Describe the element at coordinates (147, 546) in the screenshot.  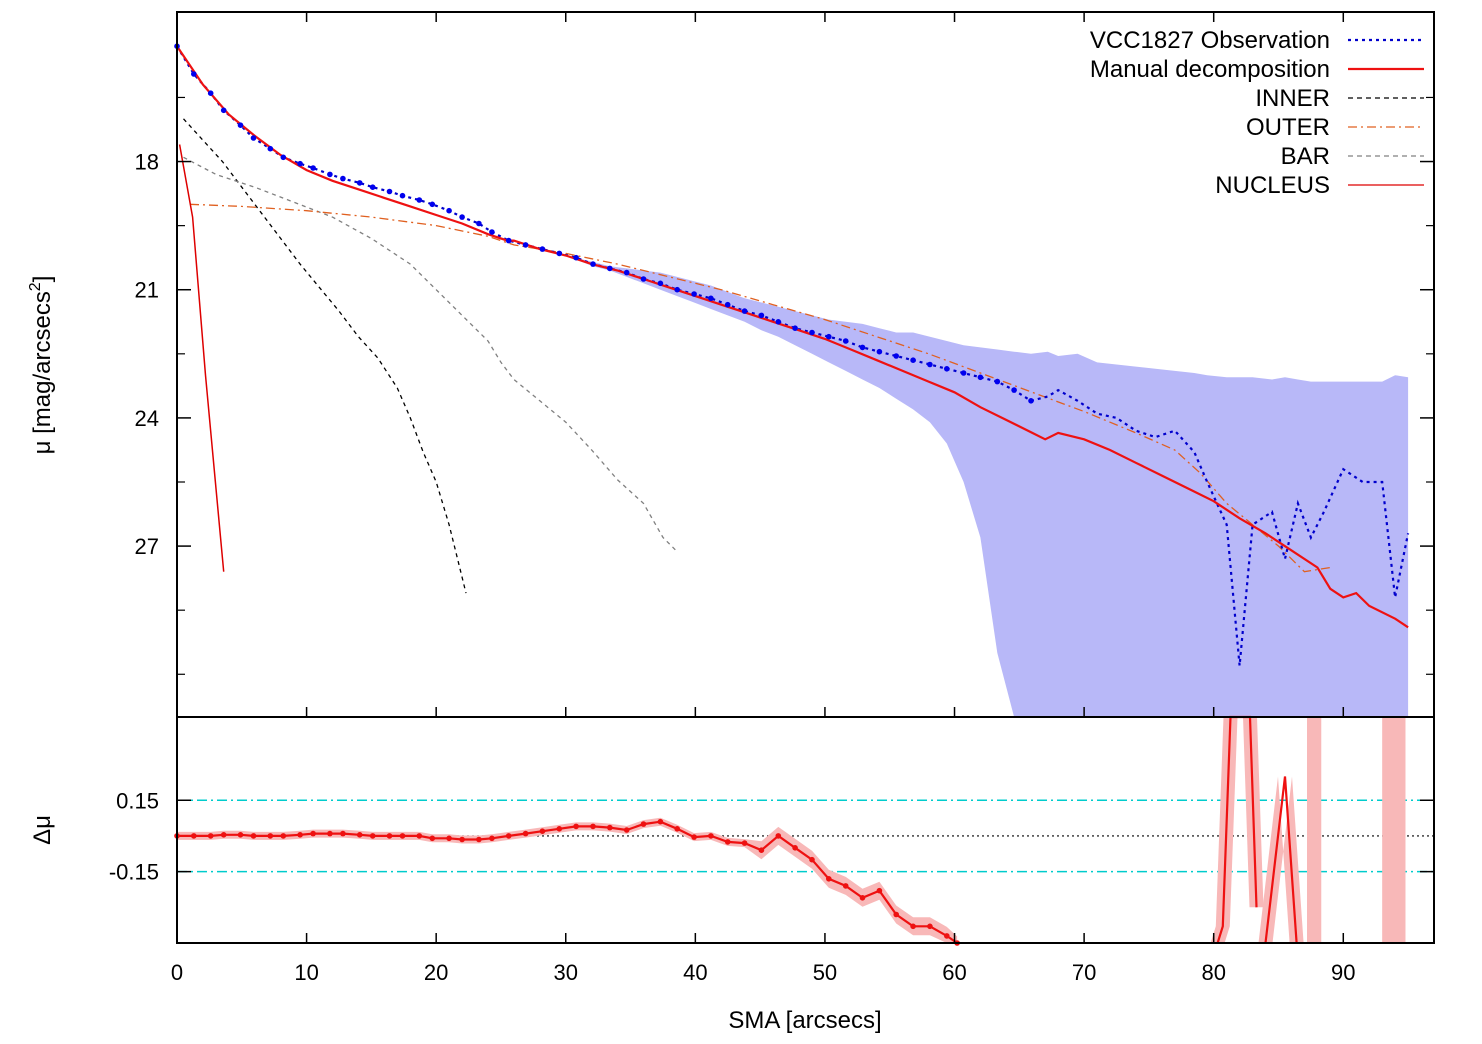
I see `y-tick-label: 27` at that location.